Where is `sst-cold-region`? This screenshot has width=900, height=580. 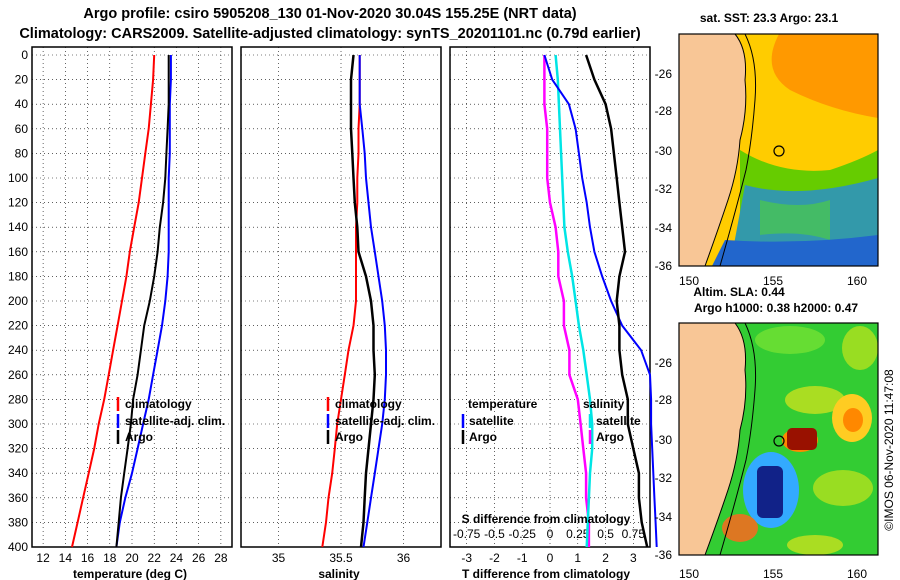
sst-cold-region is located at coordinates (795, 250).